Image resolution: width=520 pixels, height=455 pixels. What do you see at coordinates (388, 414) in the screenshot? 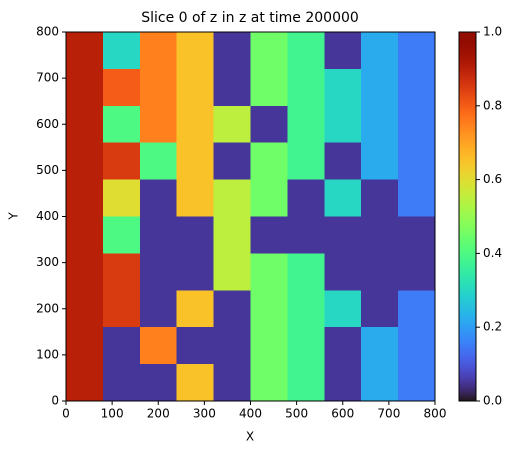
I see `x-tick-label: 700` at bounding box center [388, 414].